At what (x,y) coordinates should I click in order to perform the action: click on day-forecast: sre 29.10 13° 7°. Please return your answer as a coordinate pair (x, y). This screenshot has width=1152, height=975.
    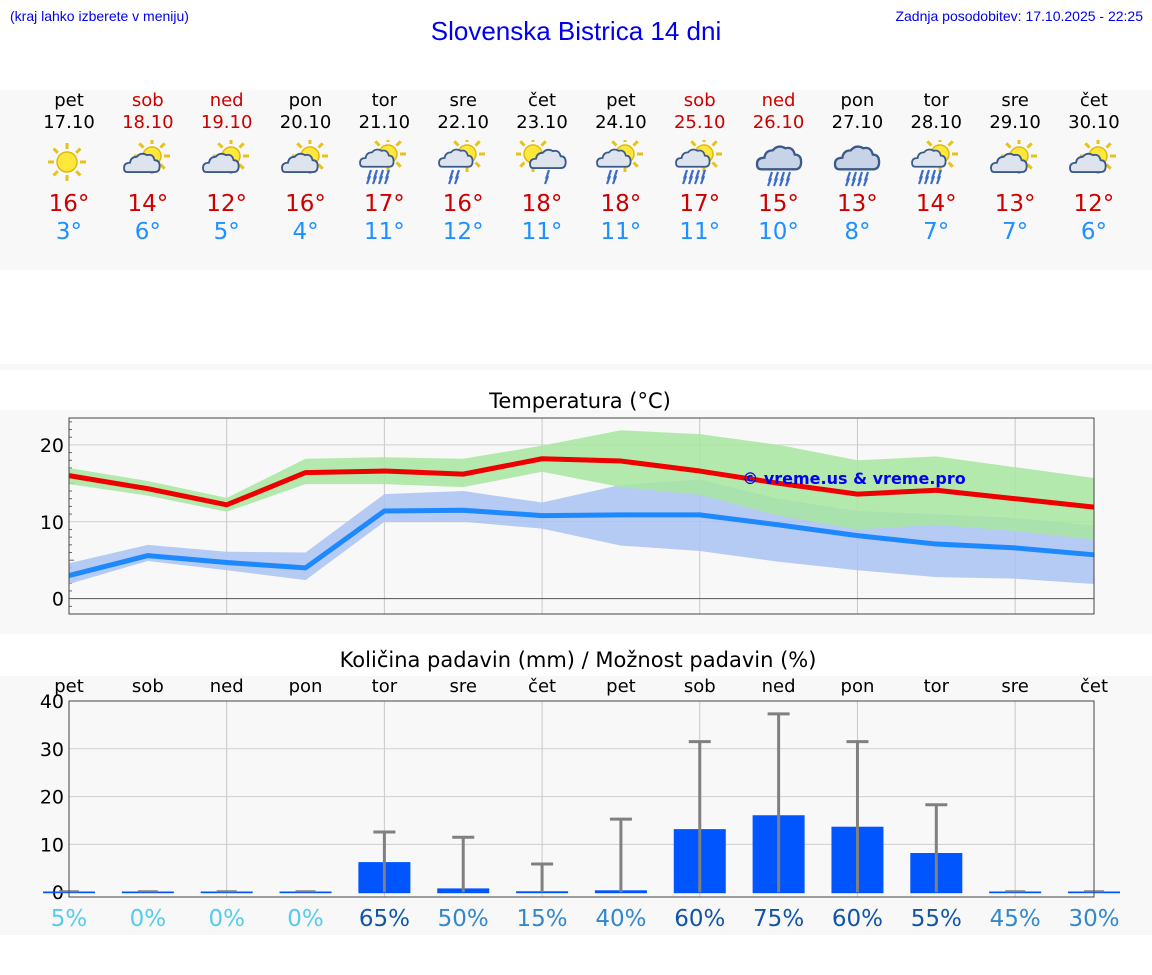
    Looking at the image, I should click on (1015, 168).